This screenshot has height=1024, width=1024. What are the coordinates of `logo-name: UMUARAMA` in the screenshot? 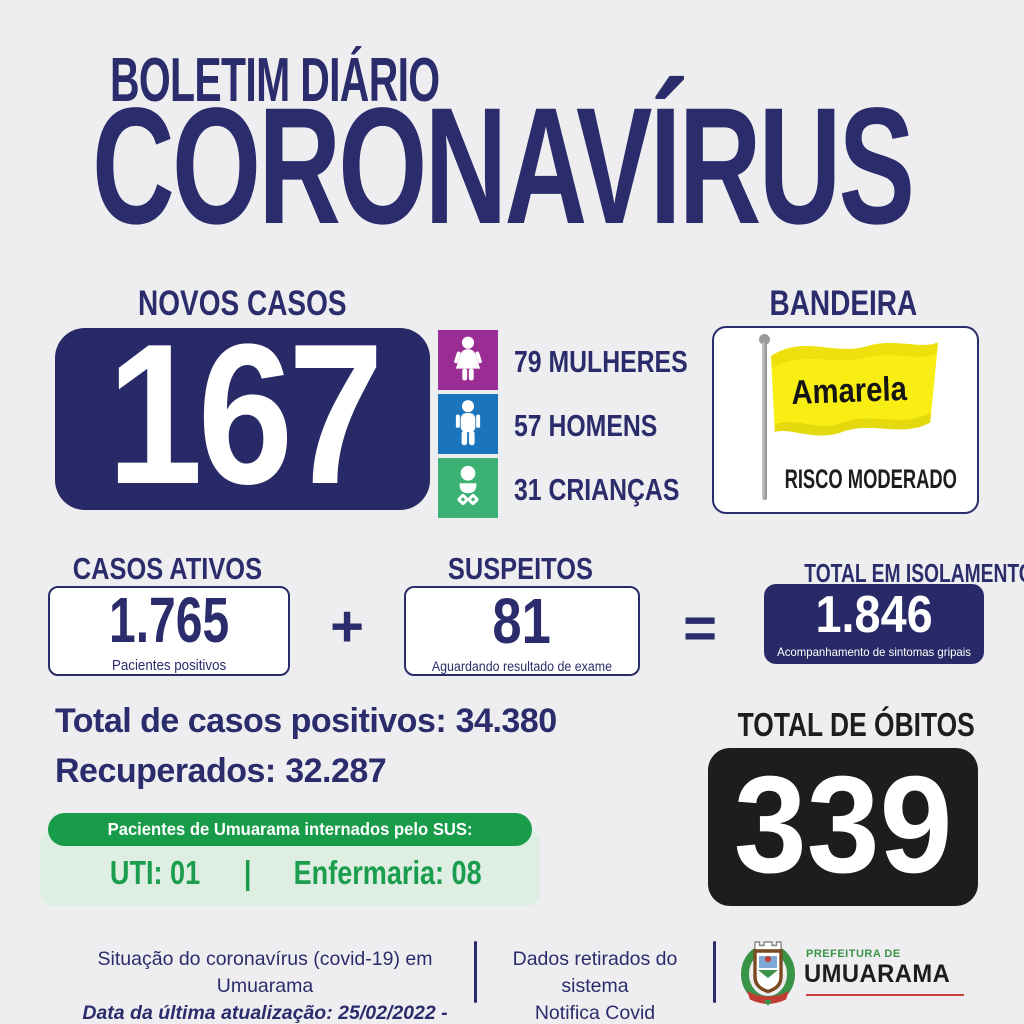 It's located at (877, 974).